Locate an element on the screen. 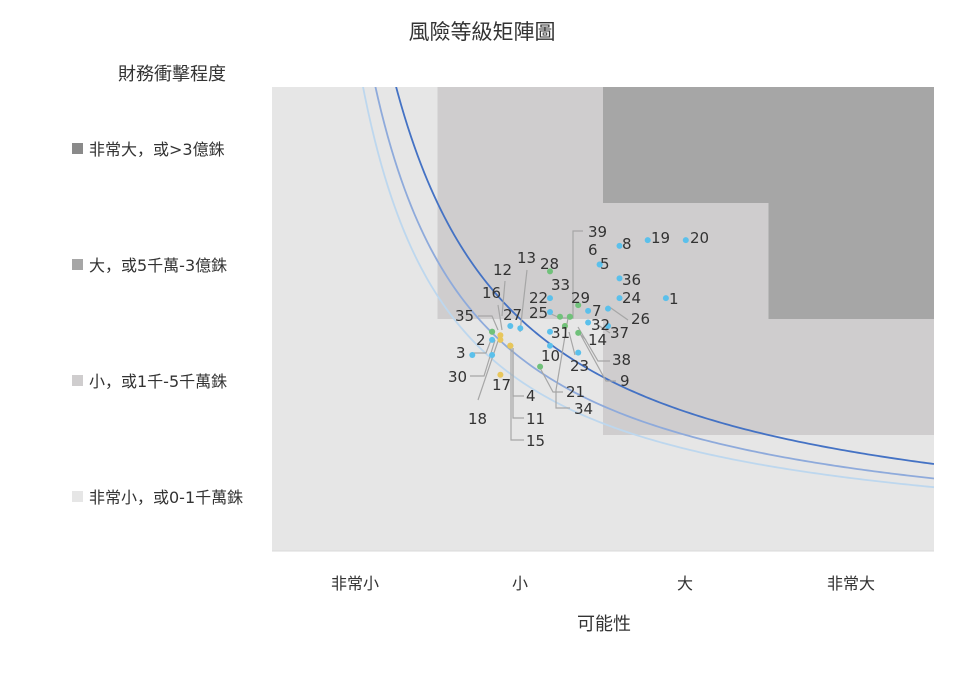 The height and width of the screenshot is (678, 964). label-leader-lines is located at coordinates (549, 335).